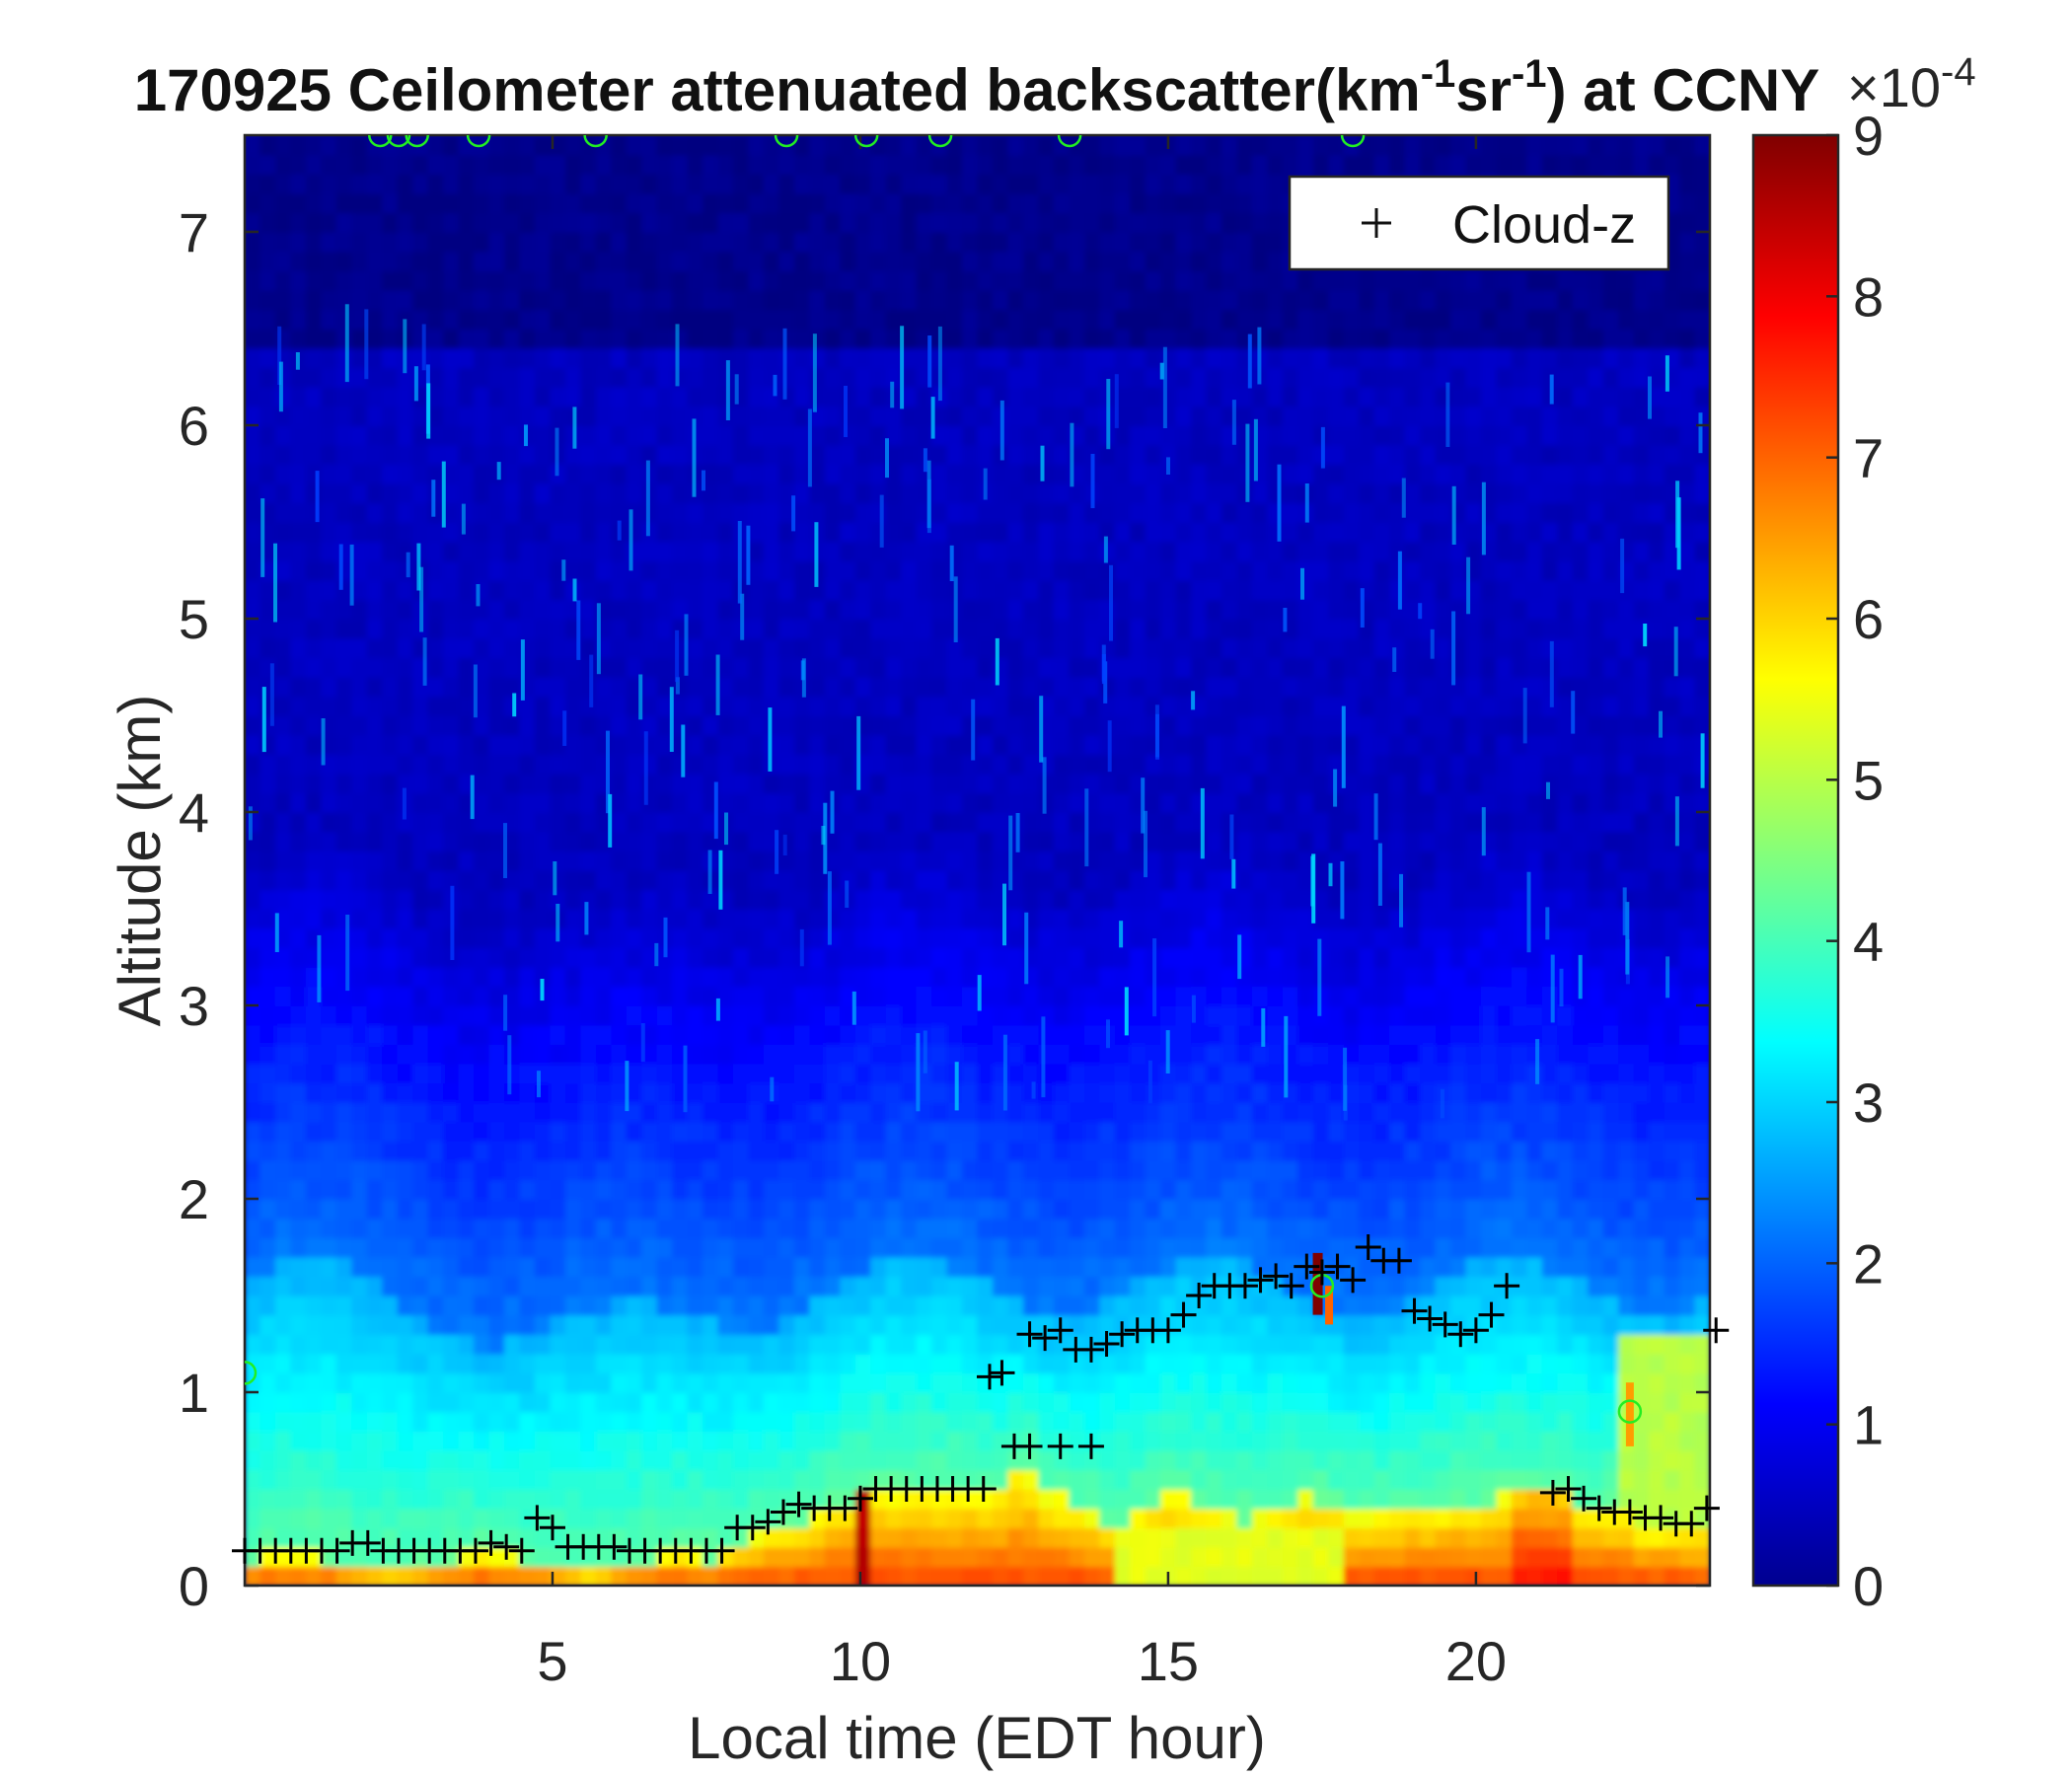 The image size is (2072, 1776). I want to click on colorbar-ticks: 0 1 2 3 4 5 6 7 8 9, so click(1855, 861).